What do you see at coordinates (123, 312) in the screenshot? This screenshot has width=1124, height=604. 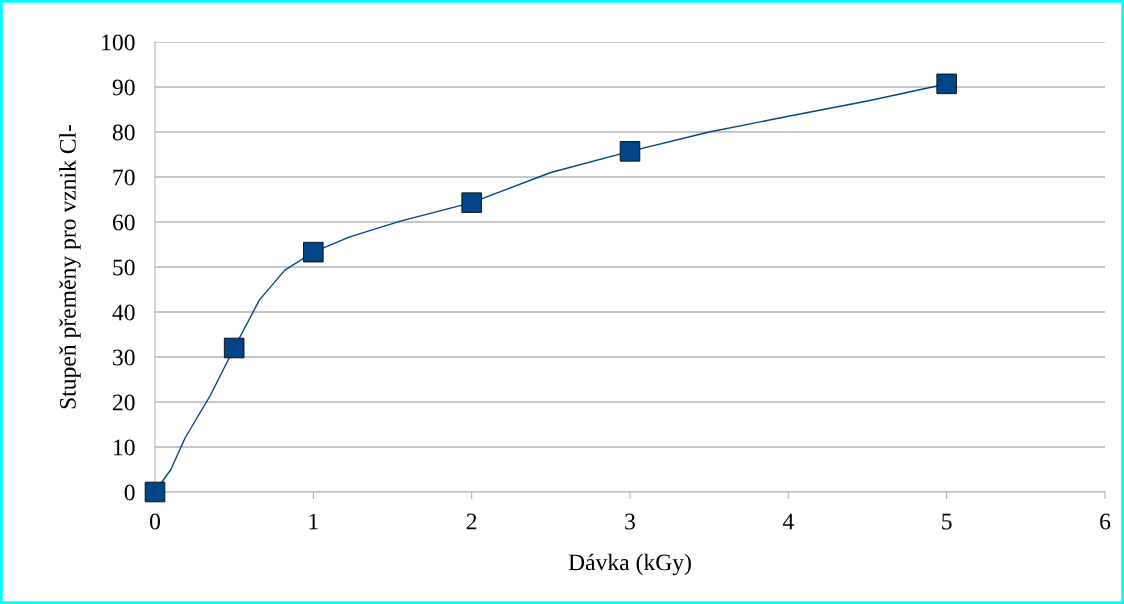 I see `y-tick-label: 40` at bounding box center [123, 312].